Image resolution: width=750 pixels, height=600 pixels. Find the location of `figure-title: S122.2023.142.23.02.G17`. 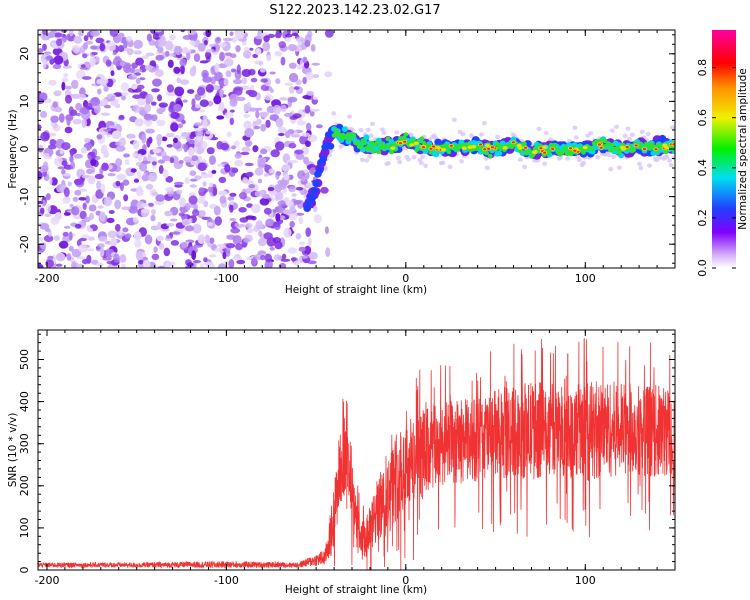

figure-title: S122.2023.142.23.02.G17 is located at coordinates (354, 10).